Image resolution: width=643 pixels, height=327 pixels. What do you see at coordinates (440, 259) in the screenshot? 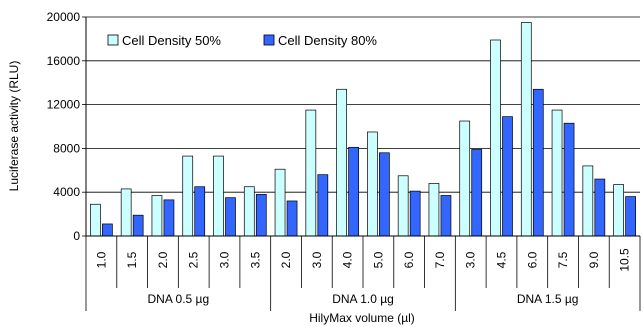
I see `x-tick-label: 7.0` at bounding box center [440, 259].